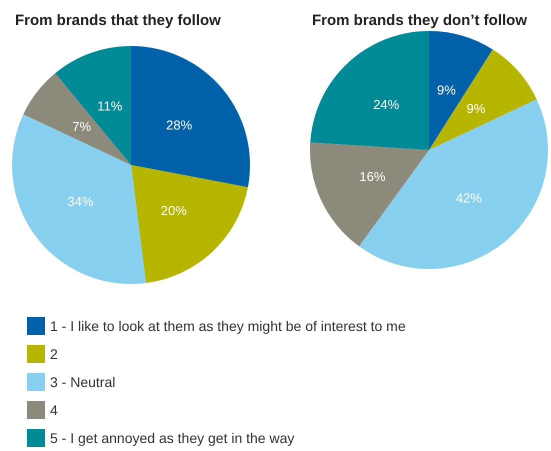 The height and width of the screenshot is (451, 551). Describe the element at coordinates (118, 20) in the screenshot. I see `chart-title: From brands that they follow` at that location.